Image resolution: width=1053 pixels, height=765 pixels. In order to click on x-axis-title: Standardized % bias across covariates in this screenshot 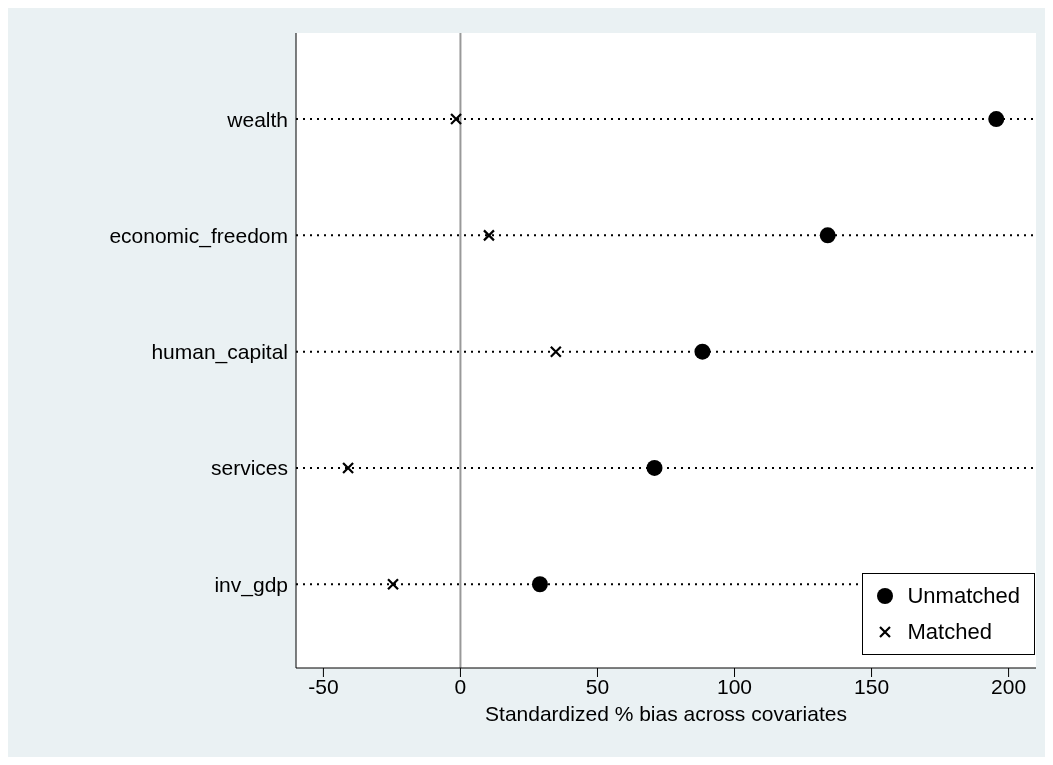, I will do `click(666, 713)`.